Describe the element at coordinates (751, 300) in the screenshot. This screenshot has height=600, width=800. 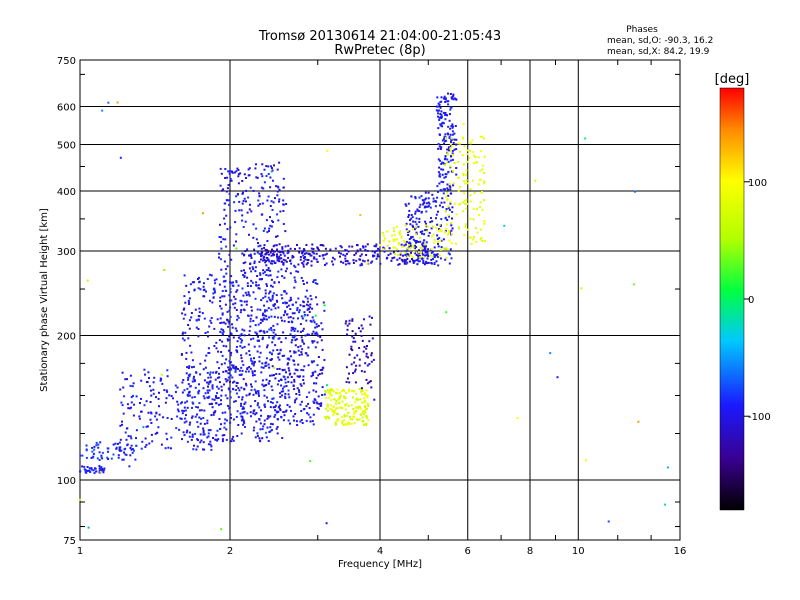
I see `colorbar-tick-label: 0` at that location.